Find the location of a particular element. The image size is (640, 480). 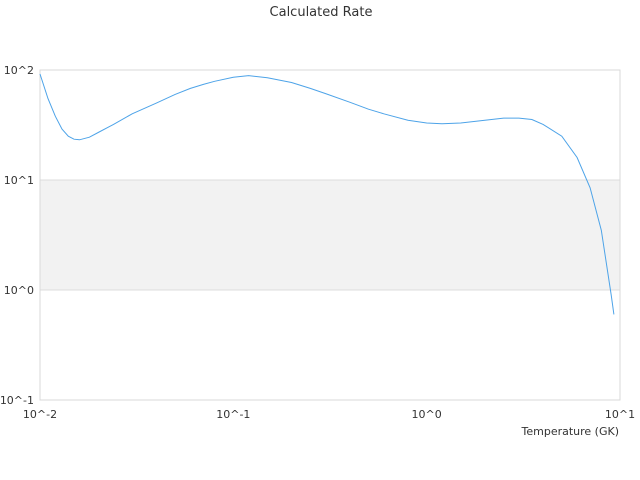

x-tick-label: 10^-1 is located at coordinates (233, 414).